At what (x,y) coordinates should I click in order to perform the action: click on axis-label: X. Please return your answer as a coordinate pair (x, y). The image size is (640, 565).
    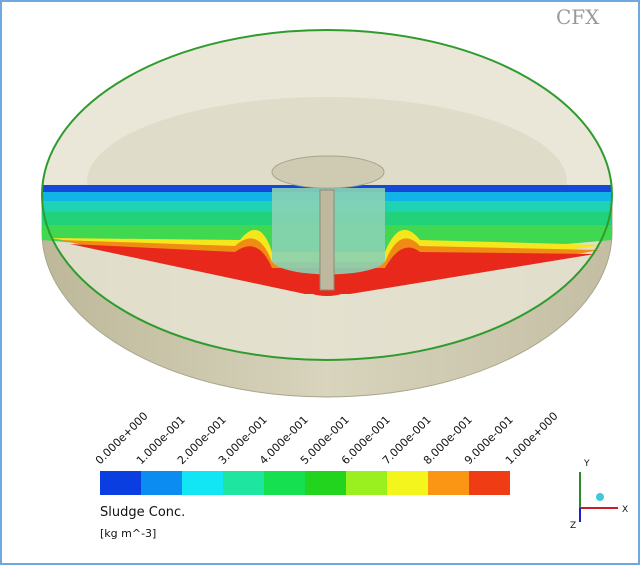
    Looking at the image, I should click on (625, 510).